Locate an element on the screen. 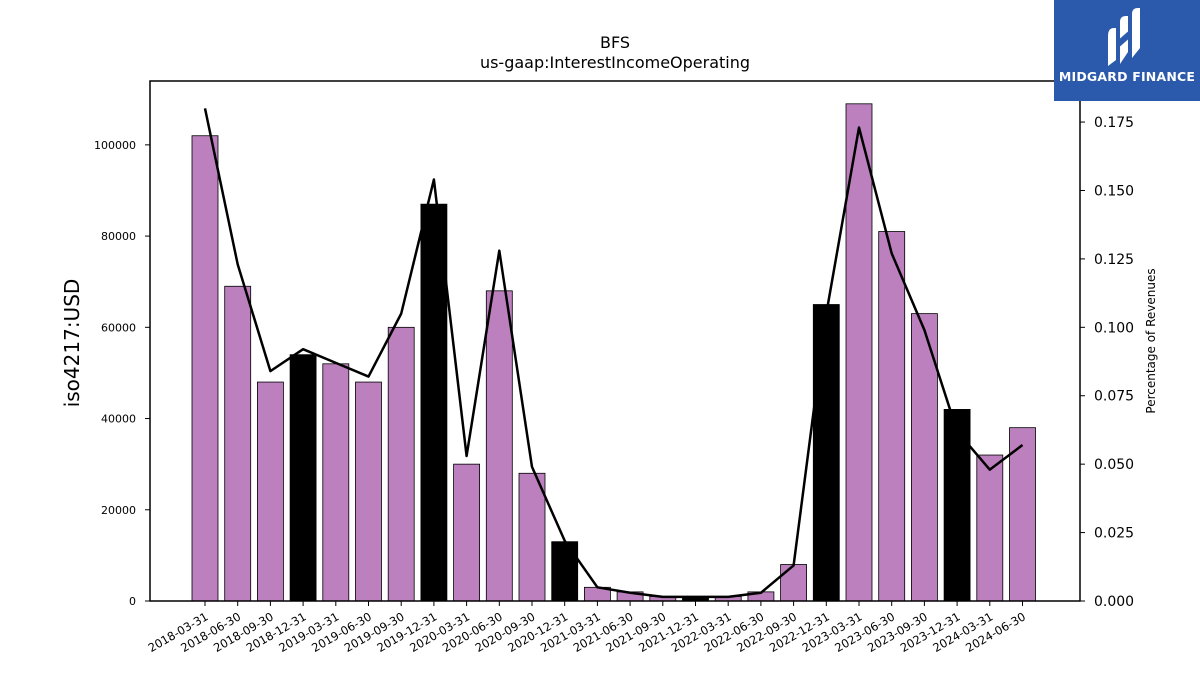  chart-subtitle: us-gaap:InterestIncomeOperating is located at coordinates (615, 62).